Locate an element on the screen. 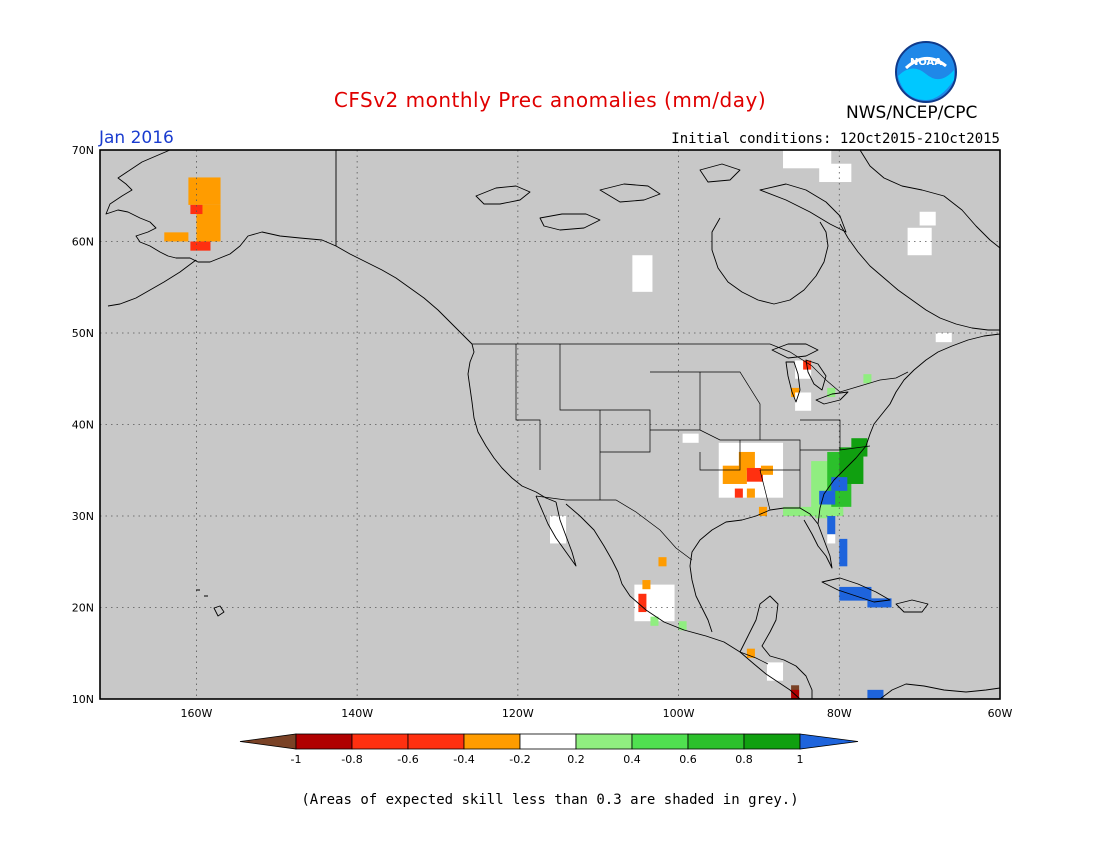 The height and width of the screenshot is (850, 1100). lon-tick-label: 140W is located at coordinates (357, 713).